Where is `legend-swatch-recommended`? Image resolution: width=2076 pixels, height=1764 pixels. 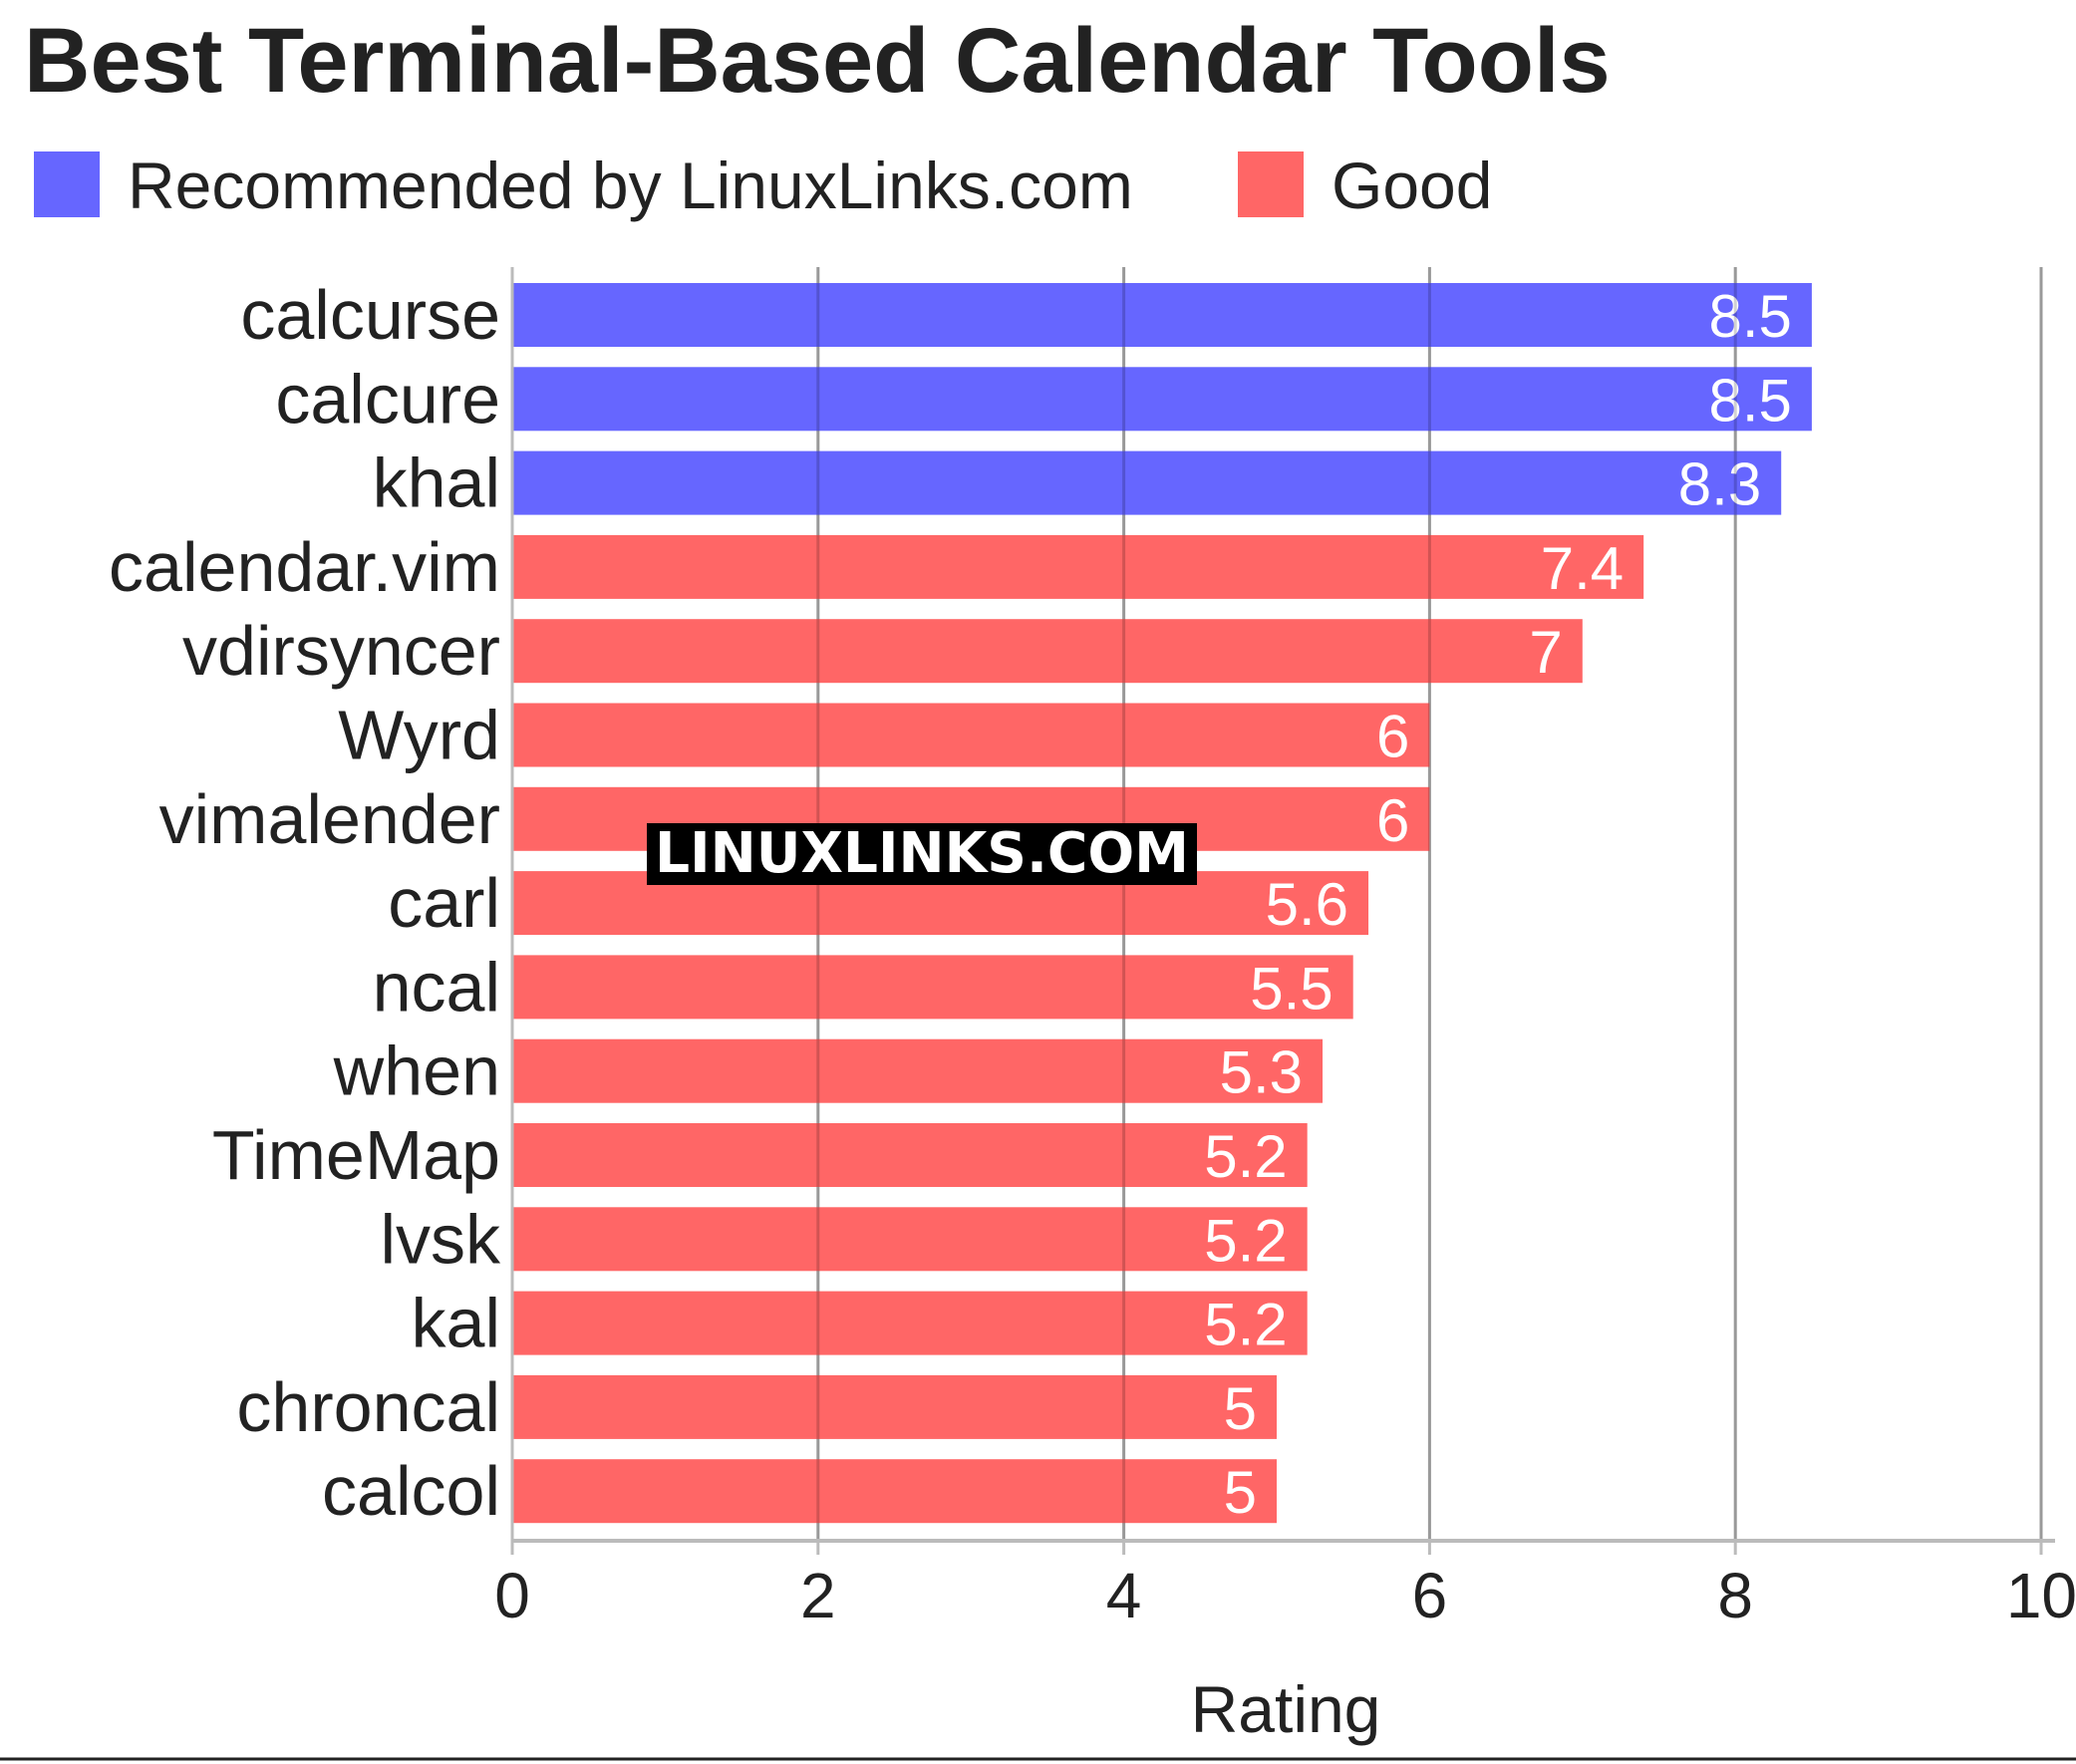 legend-swatch-recommended is located at coordinates (67, 184).